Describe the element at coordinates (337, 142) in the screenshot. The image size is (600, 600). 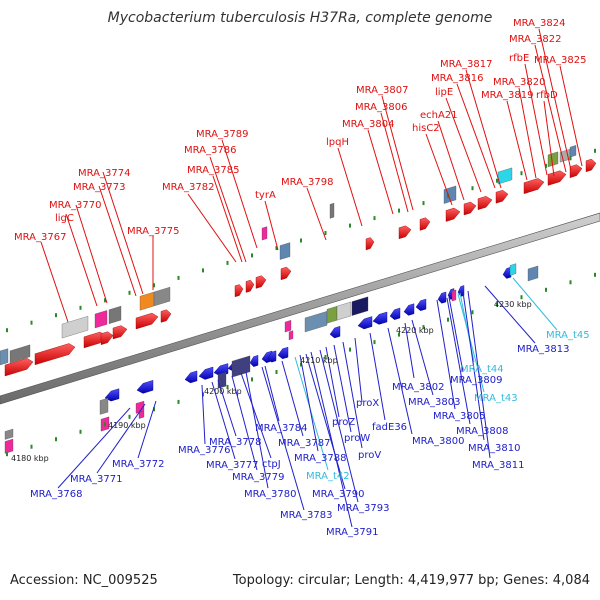
I see `gene-label: lpqH` at that location.